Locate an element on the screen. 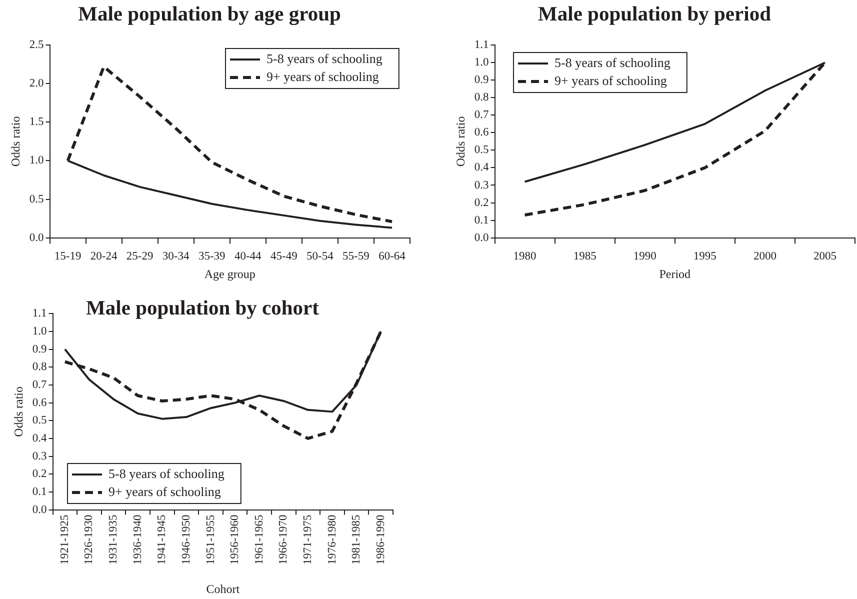 Image resolution: width=857 pixels, height=599 pixels. x-tick-label: 2005 is located at coordinates (825, 256).